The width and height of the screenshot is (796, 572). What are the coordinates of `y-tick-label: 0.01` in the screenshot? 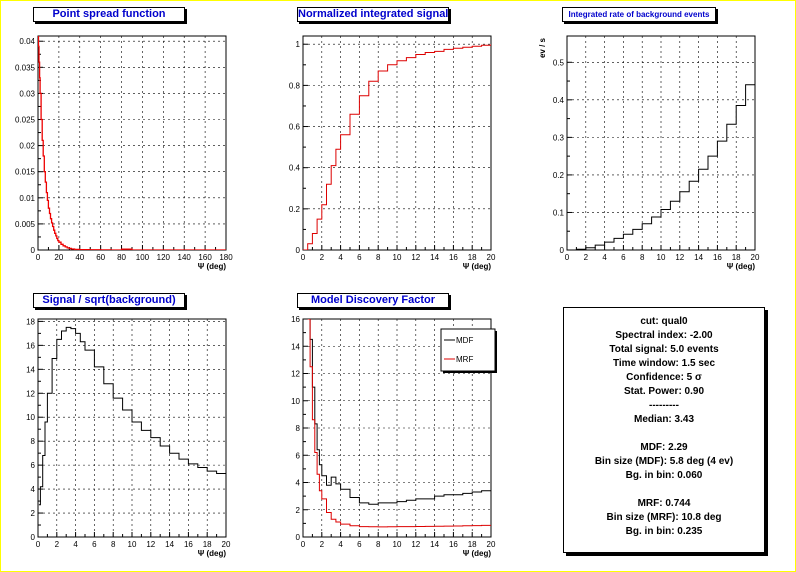 It's located at (27, 198).